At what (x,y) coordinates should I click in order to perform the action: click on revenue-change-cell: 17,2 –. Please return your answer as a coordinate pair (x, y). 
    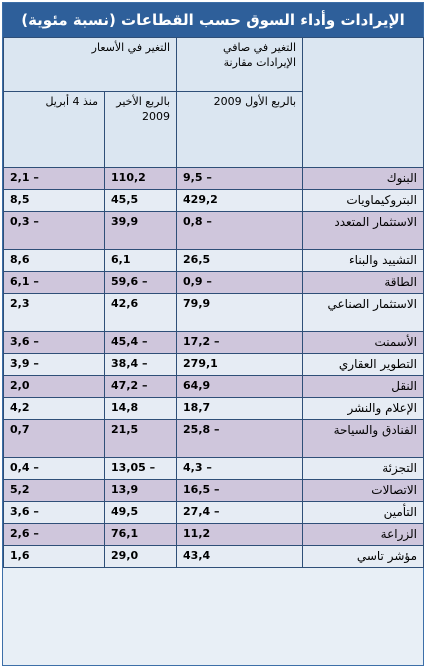
    Looking at the image, I should click on (240, 342).